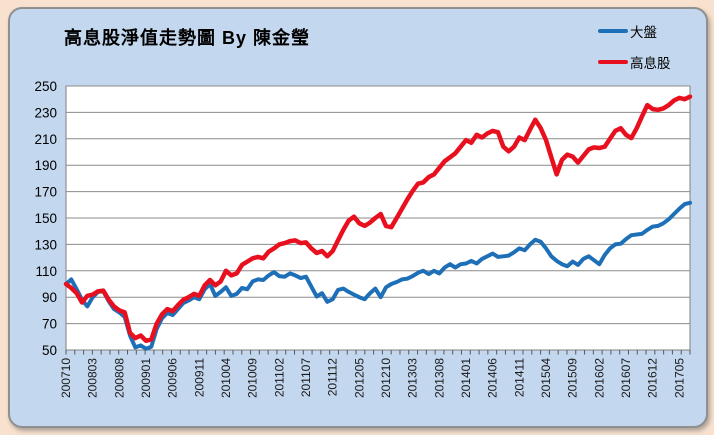  Describe the element at coordinates (45, 86) in the screenshot. I see `y-axis-label: 250` at that location.